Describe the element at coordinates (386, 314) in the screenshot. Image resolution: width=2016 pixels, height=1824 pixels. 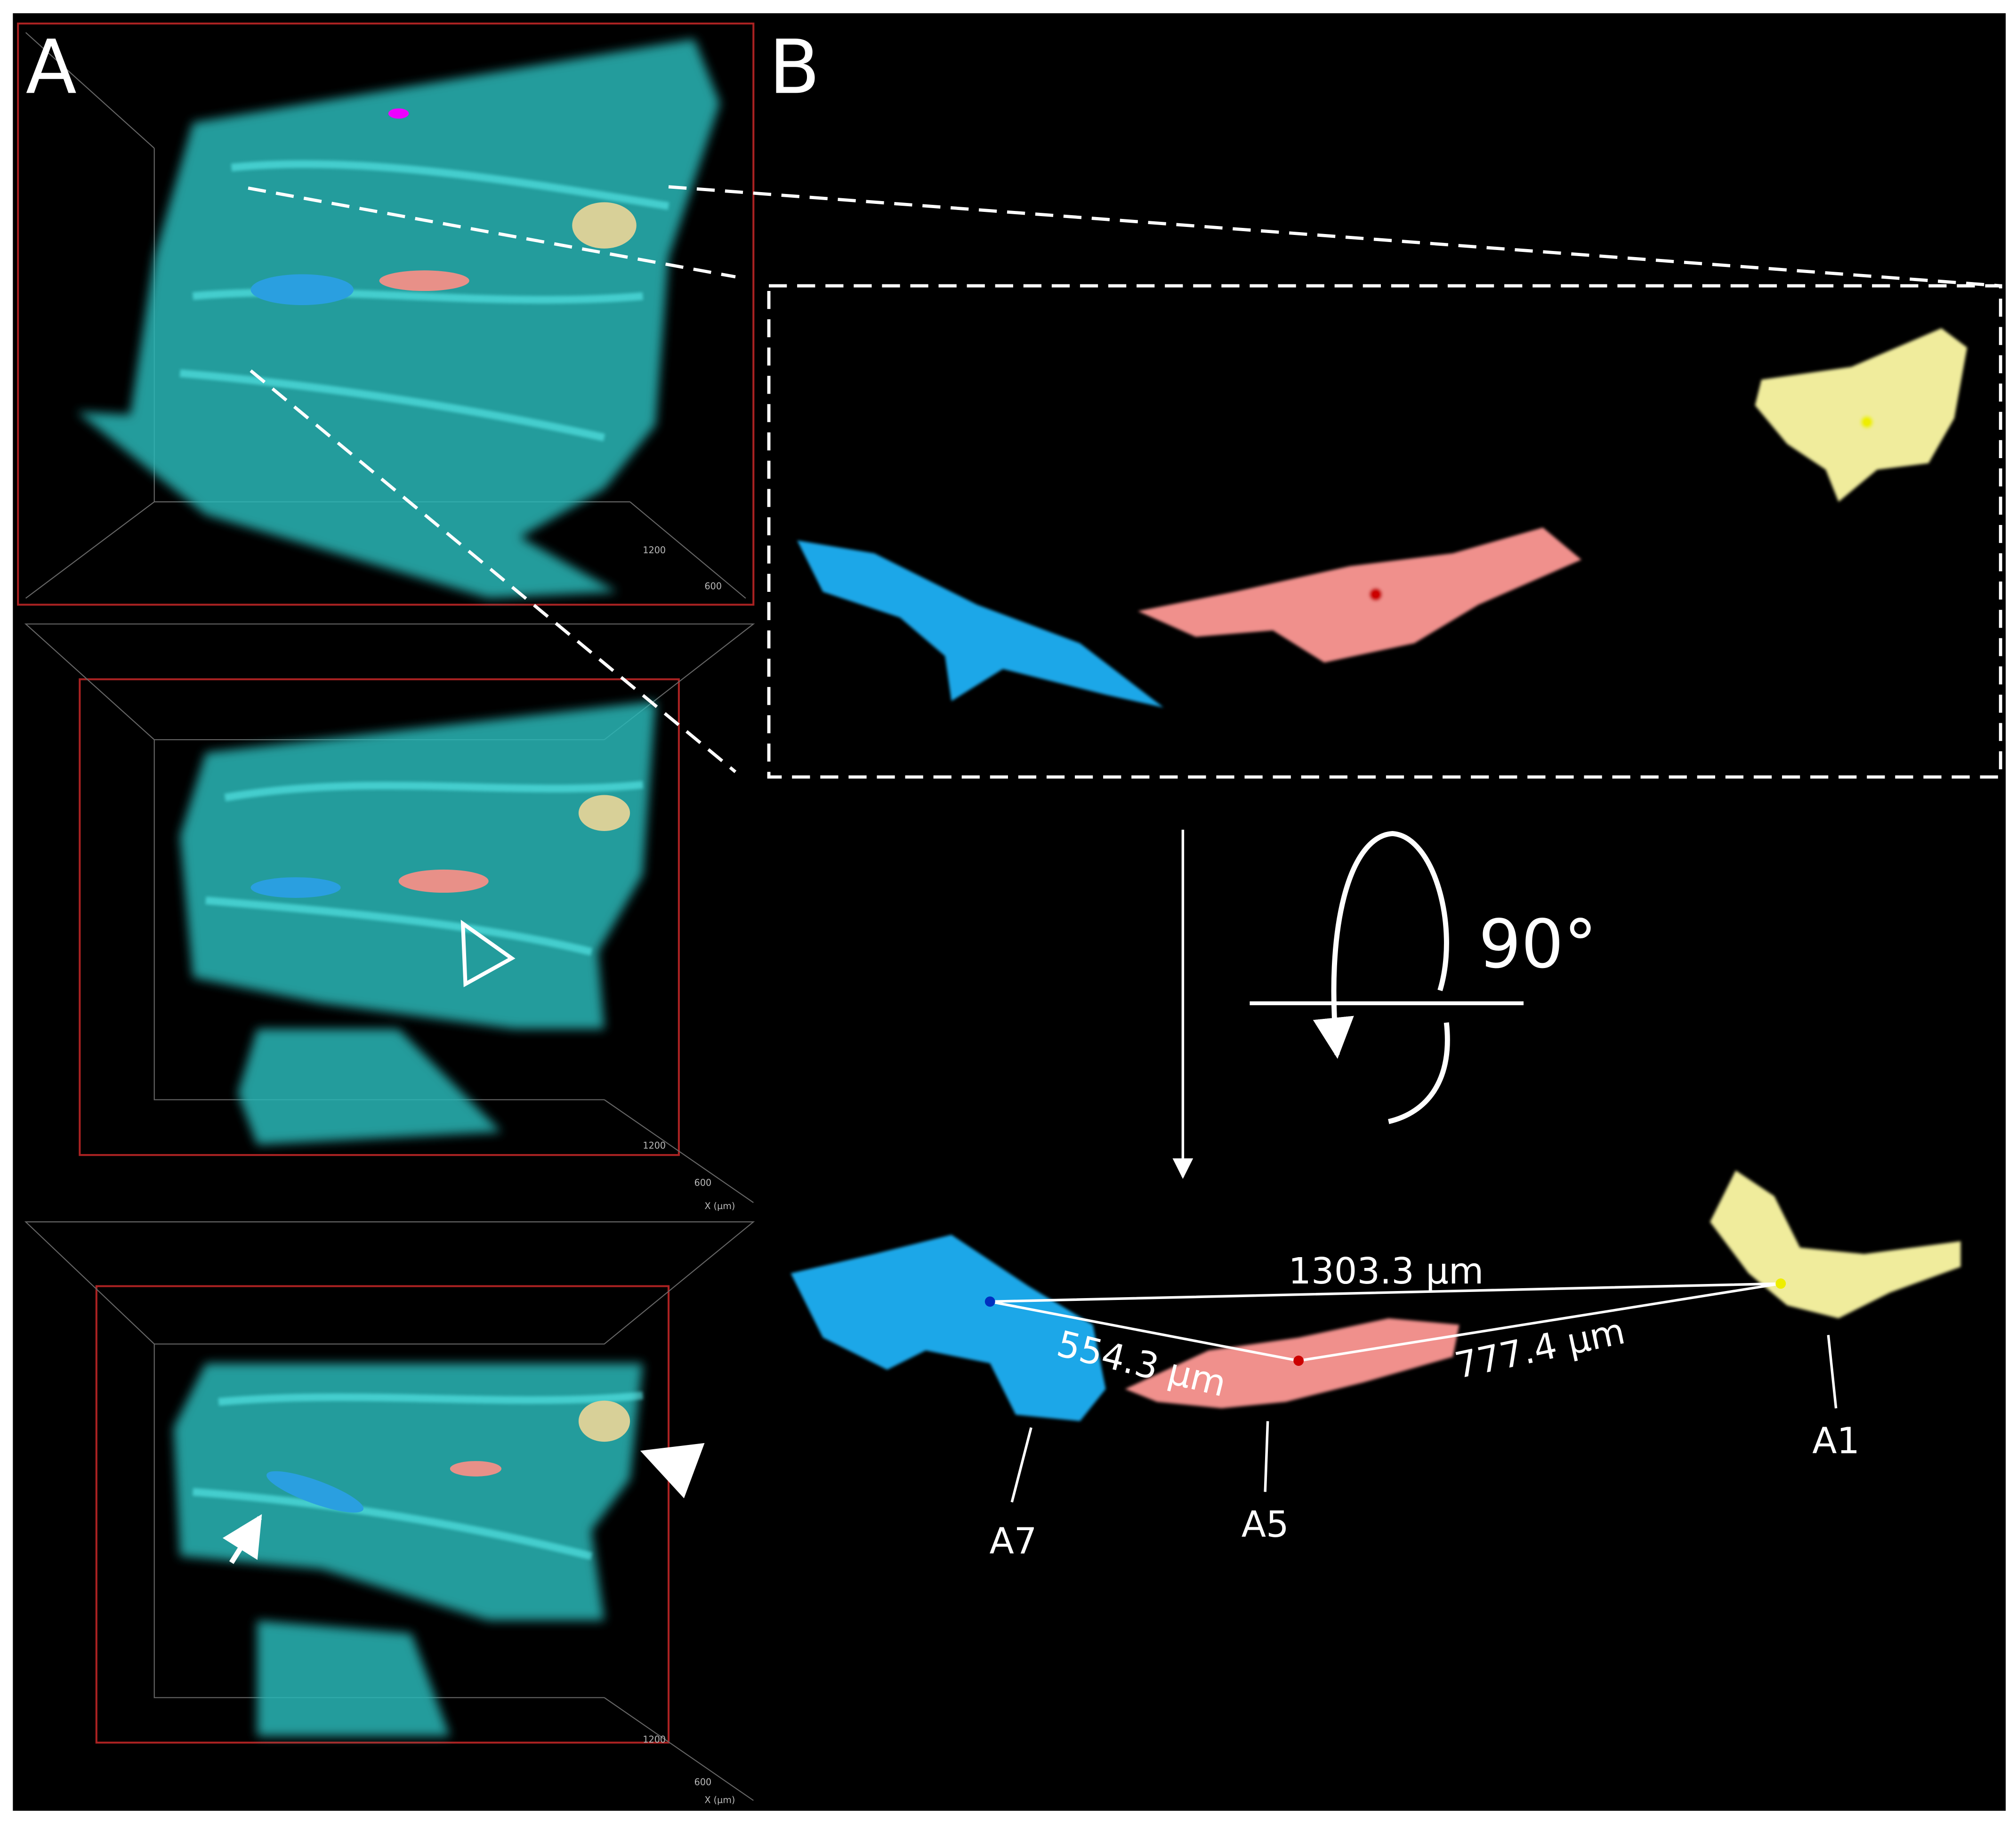
I see `render-1: 1200 600` at that location.